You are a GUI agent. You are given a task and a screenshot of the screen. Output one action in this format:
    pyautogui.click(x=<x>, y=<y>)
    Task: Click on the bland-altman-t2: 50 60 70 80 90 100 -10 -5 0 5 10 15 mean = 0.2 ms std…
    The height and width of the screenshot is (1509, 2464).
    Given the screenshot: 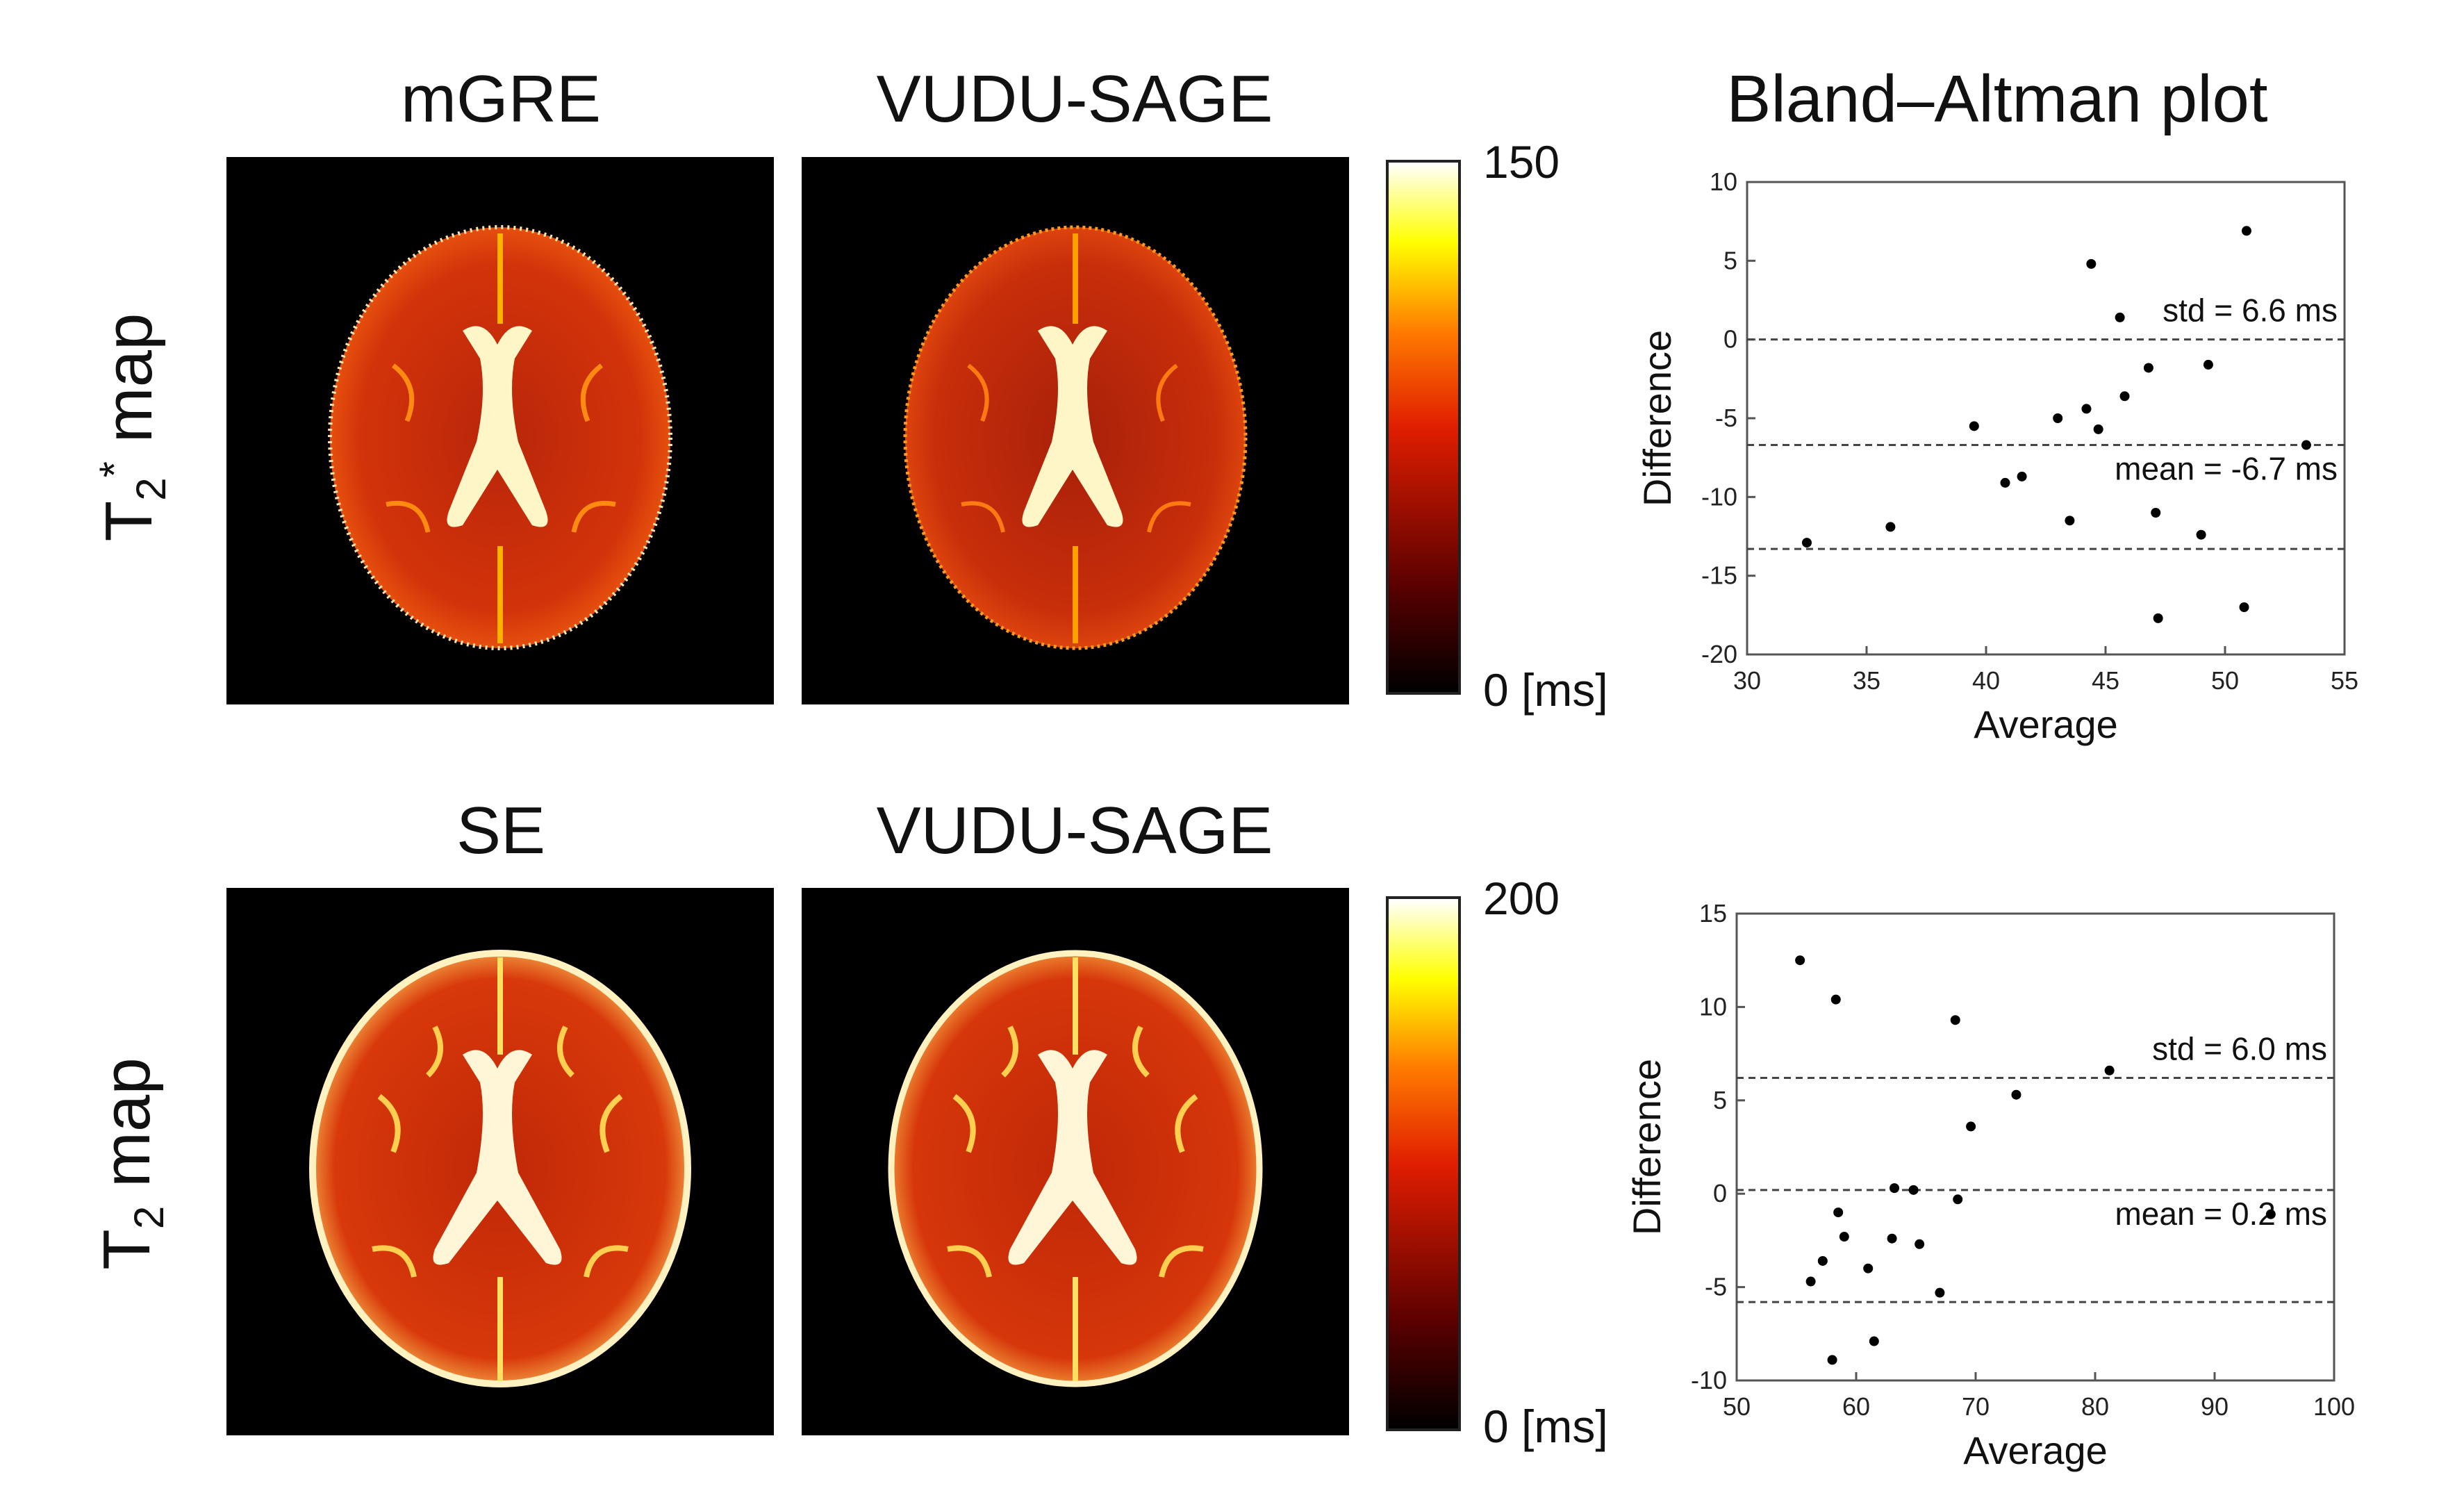 What is the action you would take?
    pyautogui.click(x=1990, y=1185)
    